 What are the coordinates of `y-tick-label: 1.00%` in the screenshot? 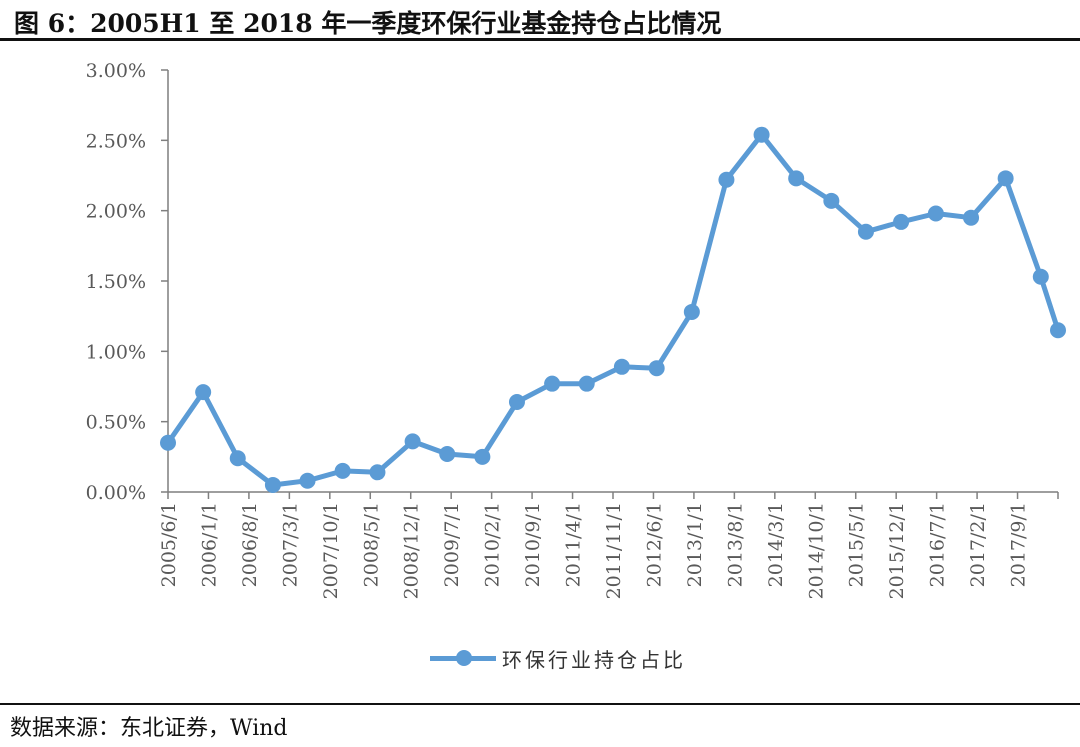 It's located at (116, 352).